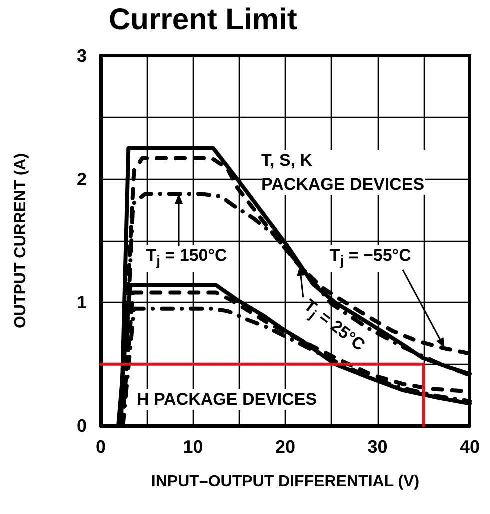 The image size is (490, 514). I want to click on annotation: H PACKAGE DEVICES, so click(227, 399).